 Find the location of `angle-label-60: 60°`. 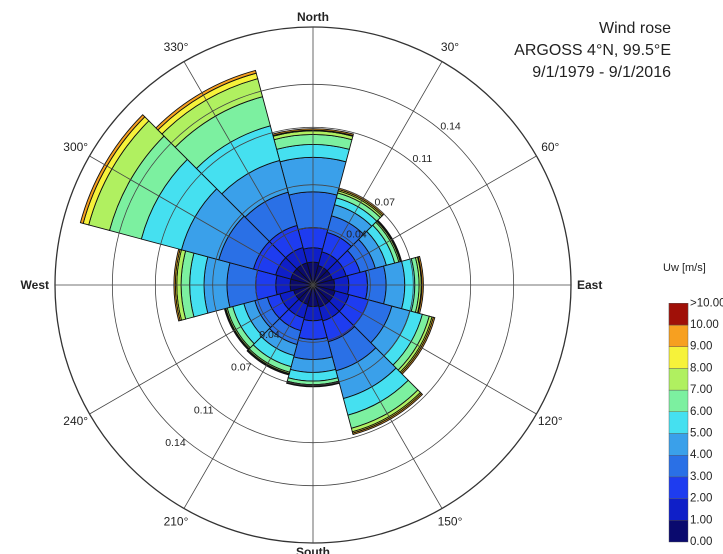

angle-label-60: 60° is located at coordinates (550, 147).